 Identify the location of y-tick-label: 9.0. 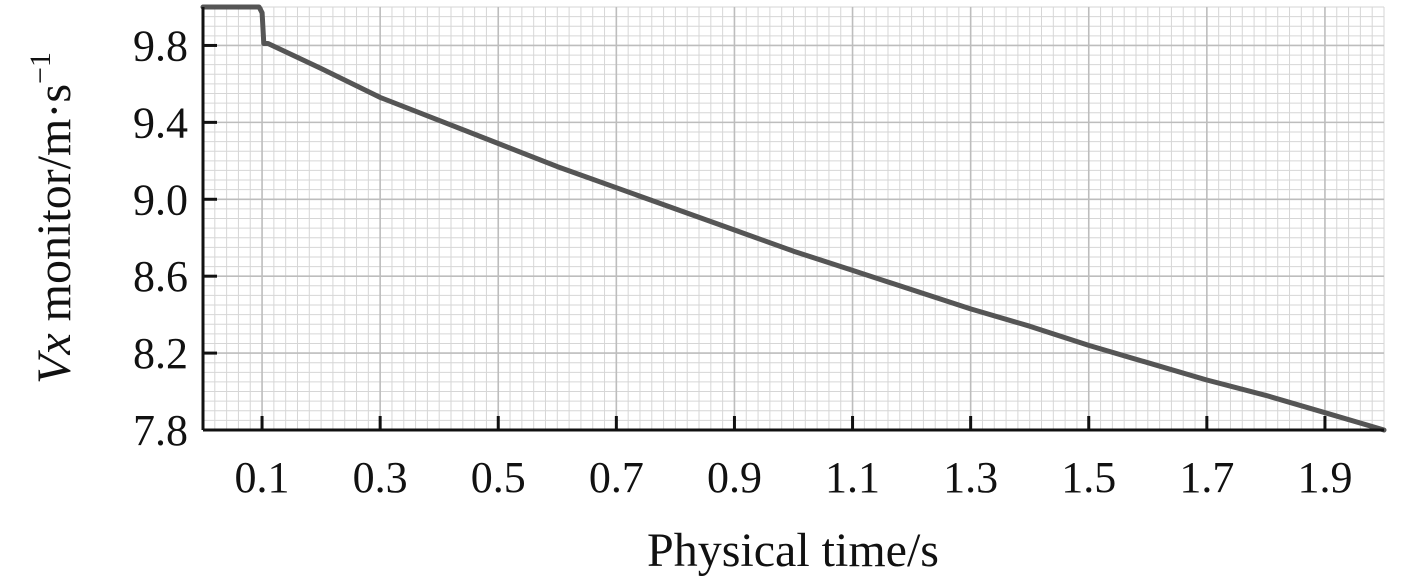
(160, 199).